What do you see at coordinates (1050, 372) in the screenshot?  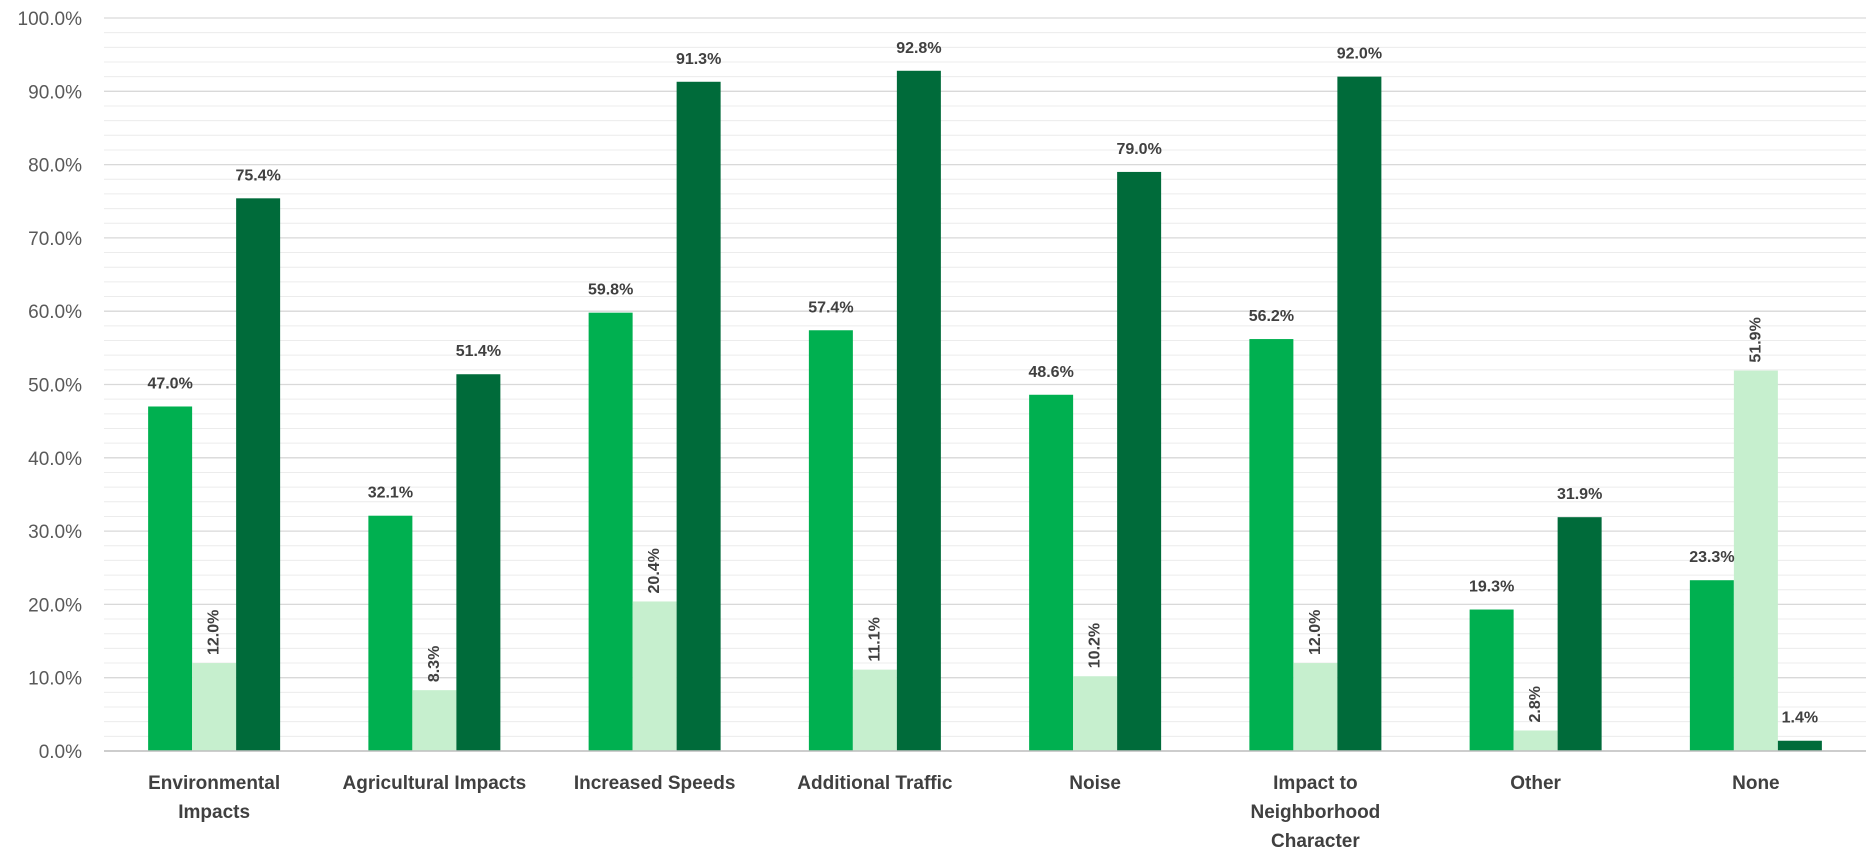 I see `data-label: 48.6%` at bounding box center [1050, 372].